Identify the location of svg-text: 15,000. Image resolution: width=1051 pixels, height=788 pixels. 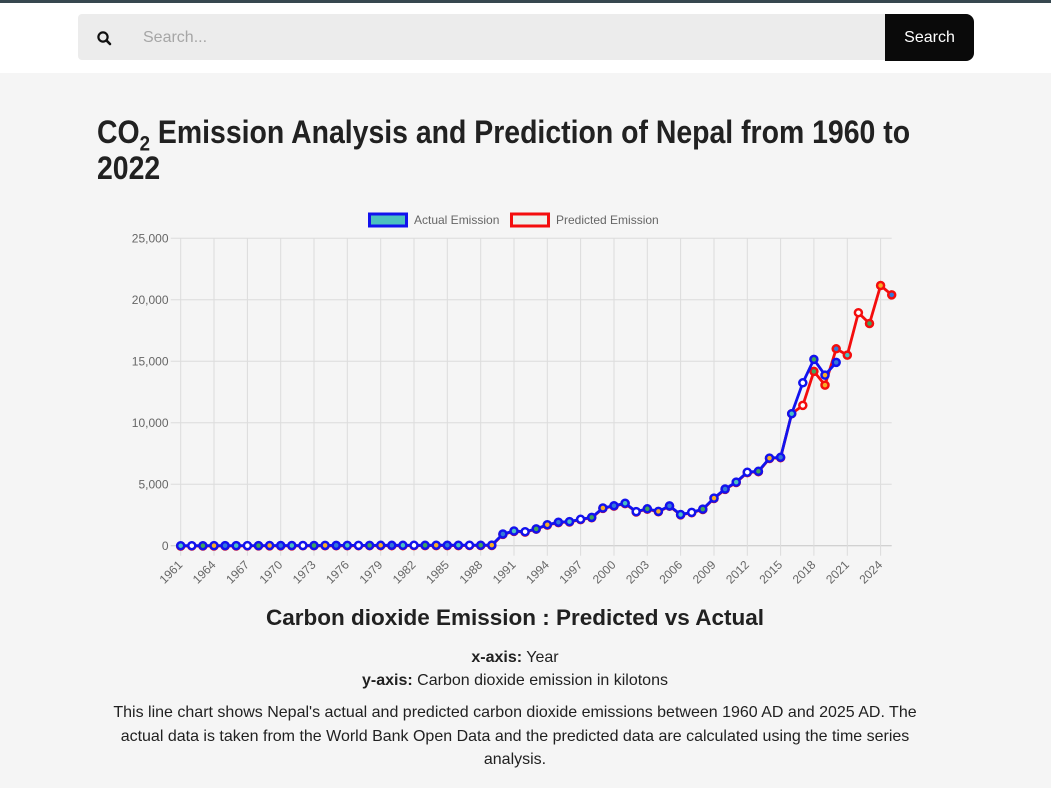
(150, 362).